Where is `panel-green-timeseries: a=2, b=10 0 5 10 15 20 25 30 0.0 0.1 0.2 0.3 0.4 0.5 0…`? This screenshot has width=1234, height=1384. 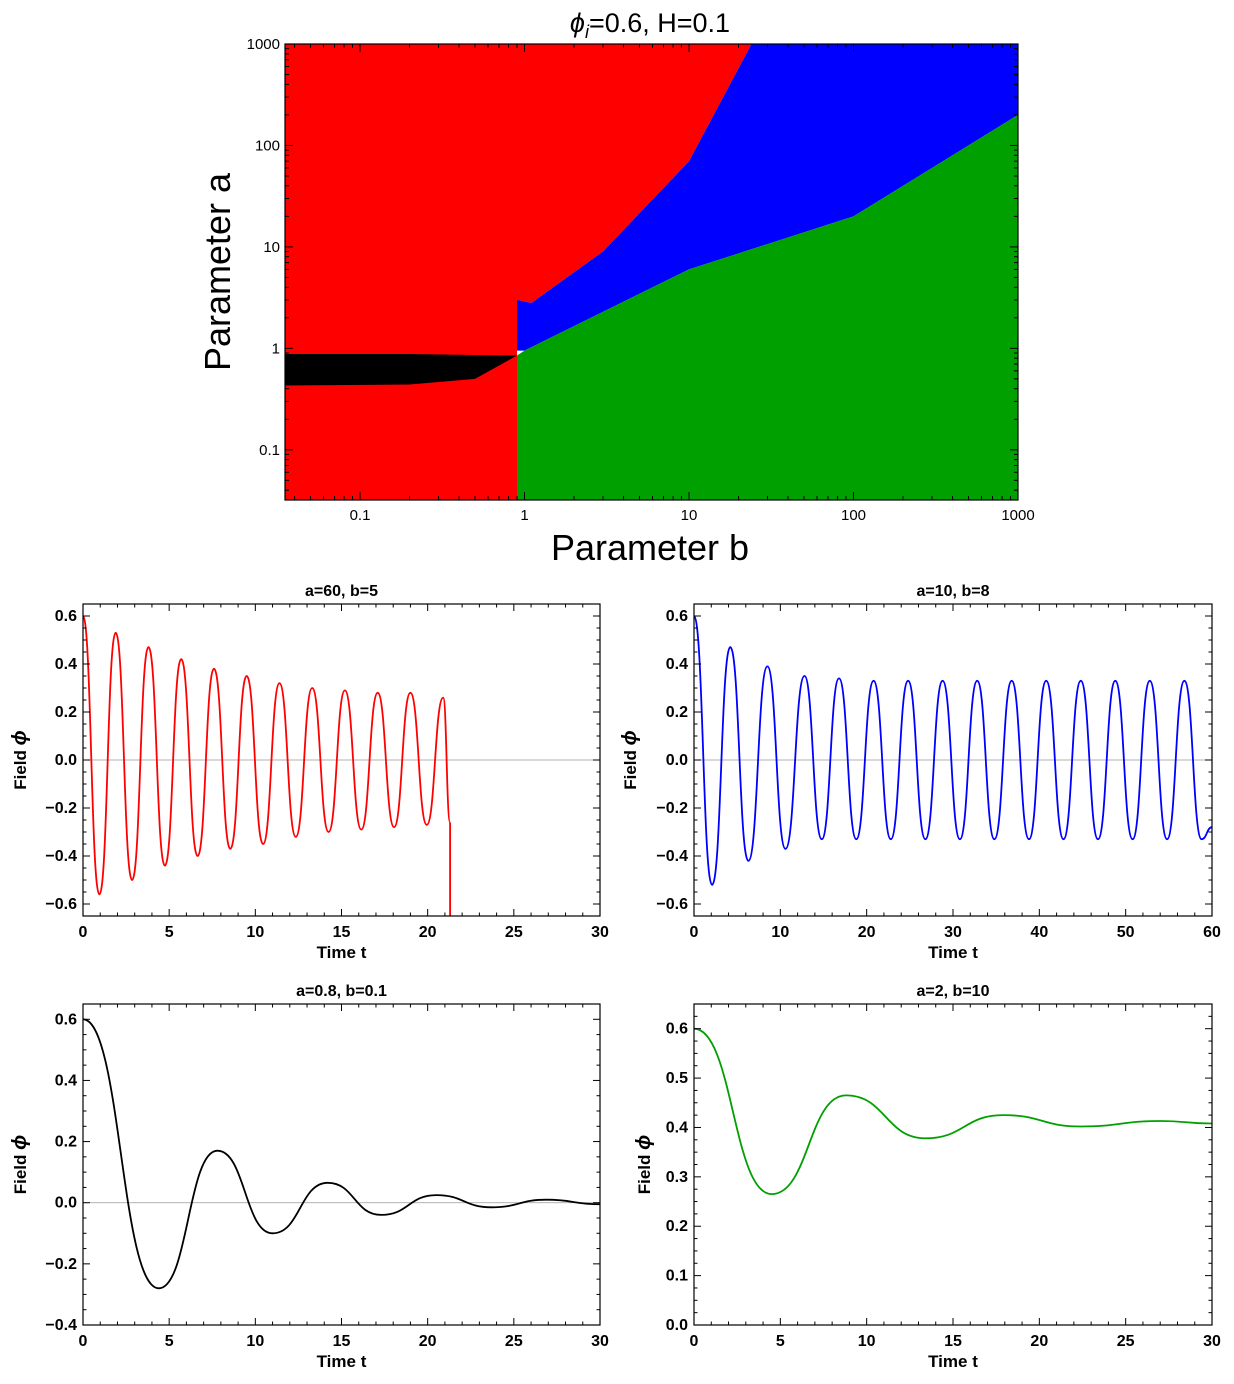 panel-green-timeseries: a=2, b=10 0 5 10 15 20 25 30 0.0 0.1 0.2 0.3 0.4 0.5 0… is located at coordinates (927, 1177).